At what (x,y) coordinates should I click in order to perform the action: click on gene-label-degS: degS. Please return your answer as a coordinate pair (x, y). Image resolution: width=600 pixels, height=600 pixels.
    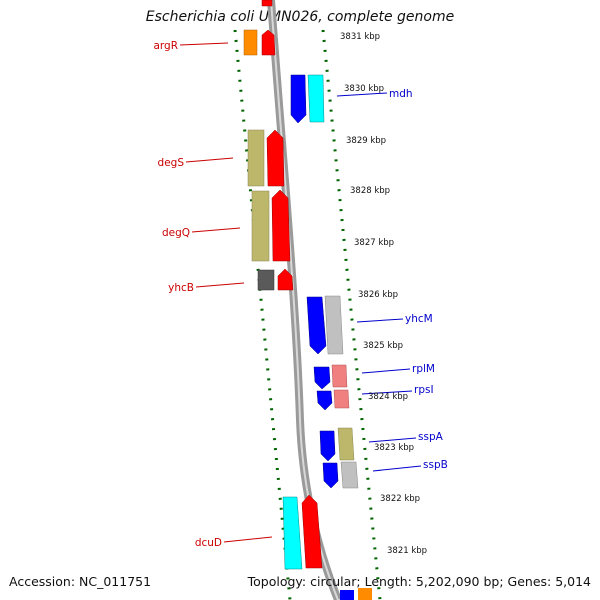
    Looking at the image, I should click on (171, 163).